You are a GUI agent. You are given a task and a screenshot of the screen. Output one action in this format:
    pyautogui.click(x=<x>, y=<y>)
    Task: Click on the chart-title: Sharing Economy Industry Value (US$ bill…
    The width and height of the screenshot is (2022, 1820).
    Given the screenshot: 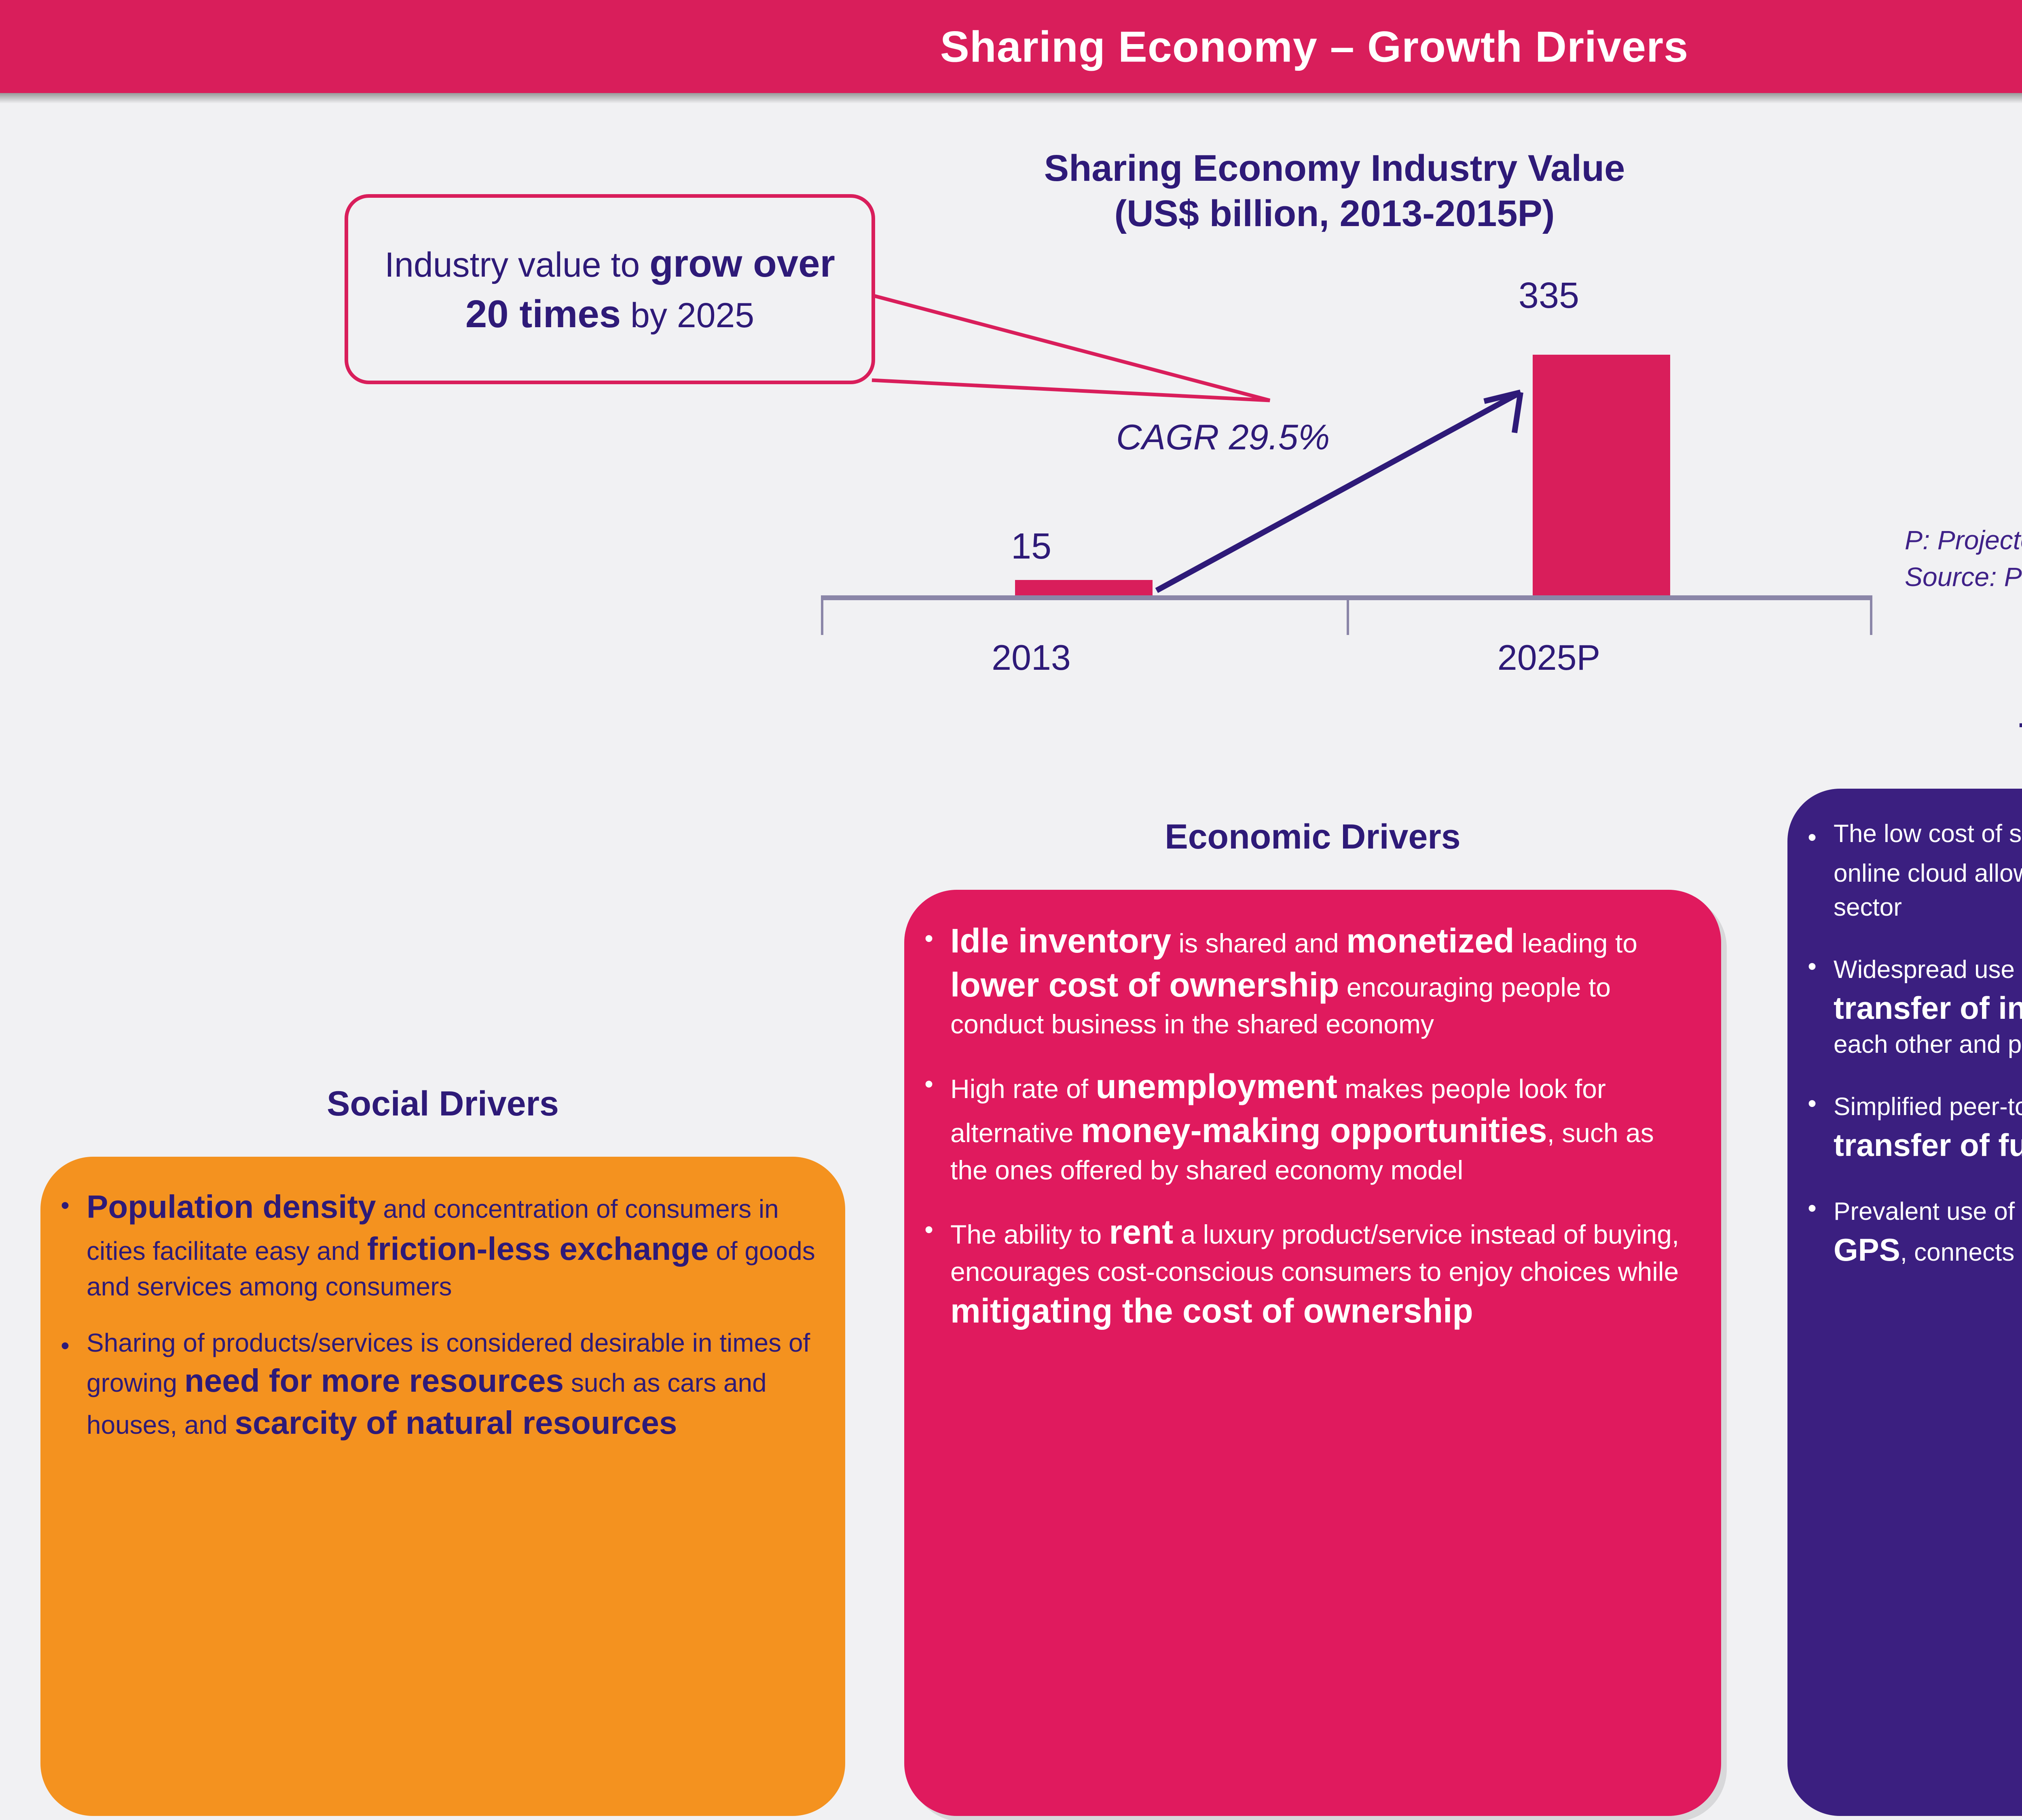 What is the action you would take?
    pyautogui.click(x=1334, y=191)
    